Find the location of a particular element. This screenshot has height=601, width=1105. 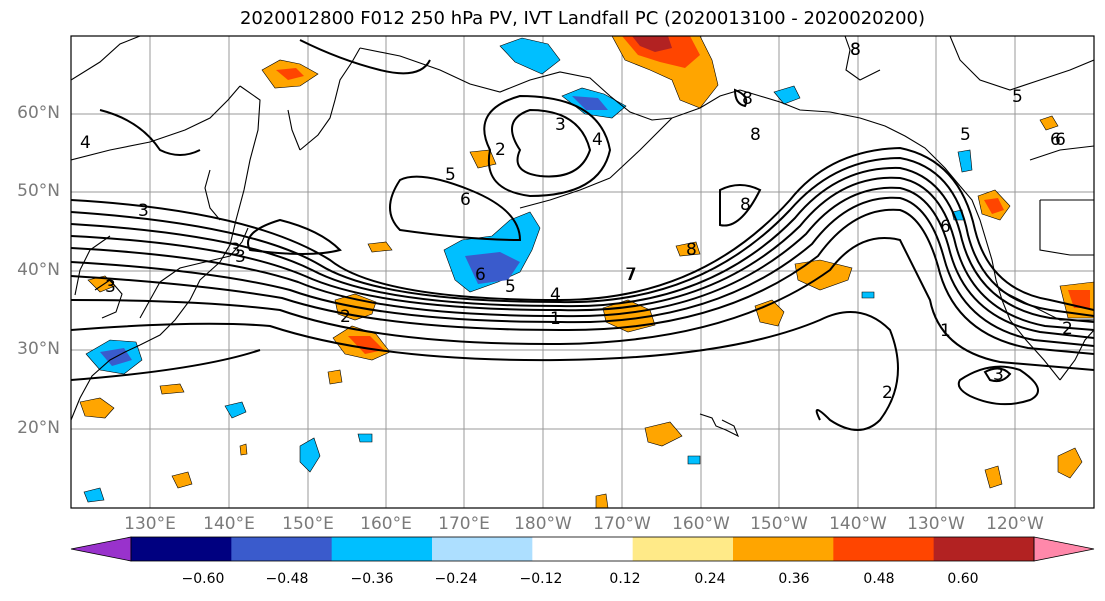

colorbar-arrow-min is located at coordinates (101, 549).